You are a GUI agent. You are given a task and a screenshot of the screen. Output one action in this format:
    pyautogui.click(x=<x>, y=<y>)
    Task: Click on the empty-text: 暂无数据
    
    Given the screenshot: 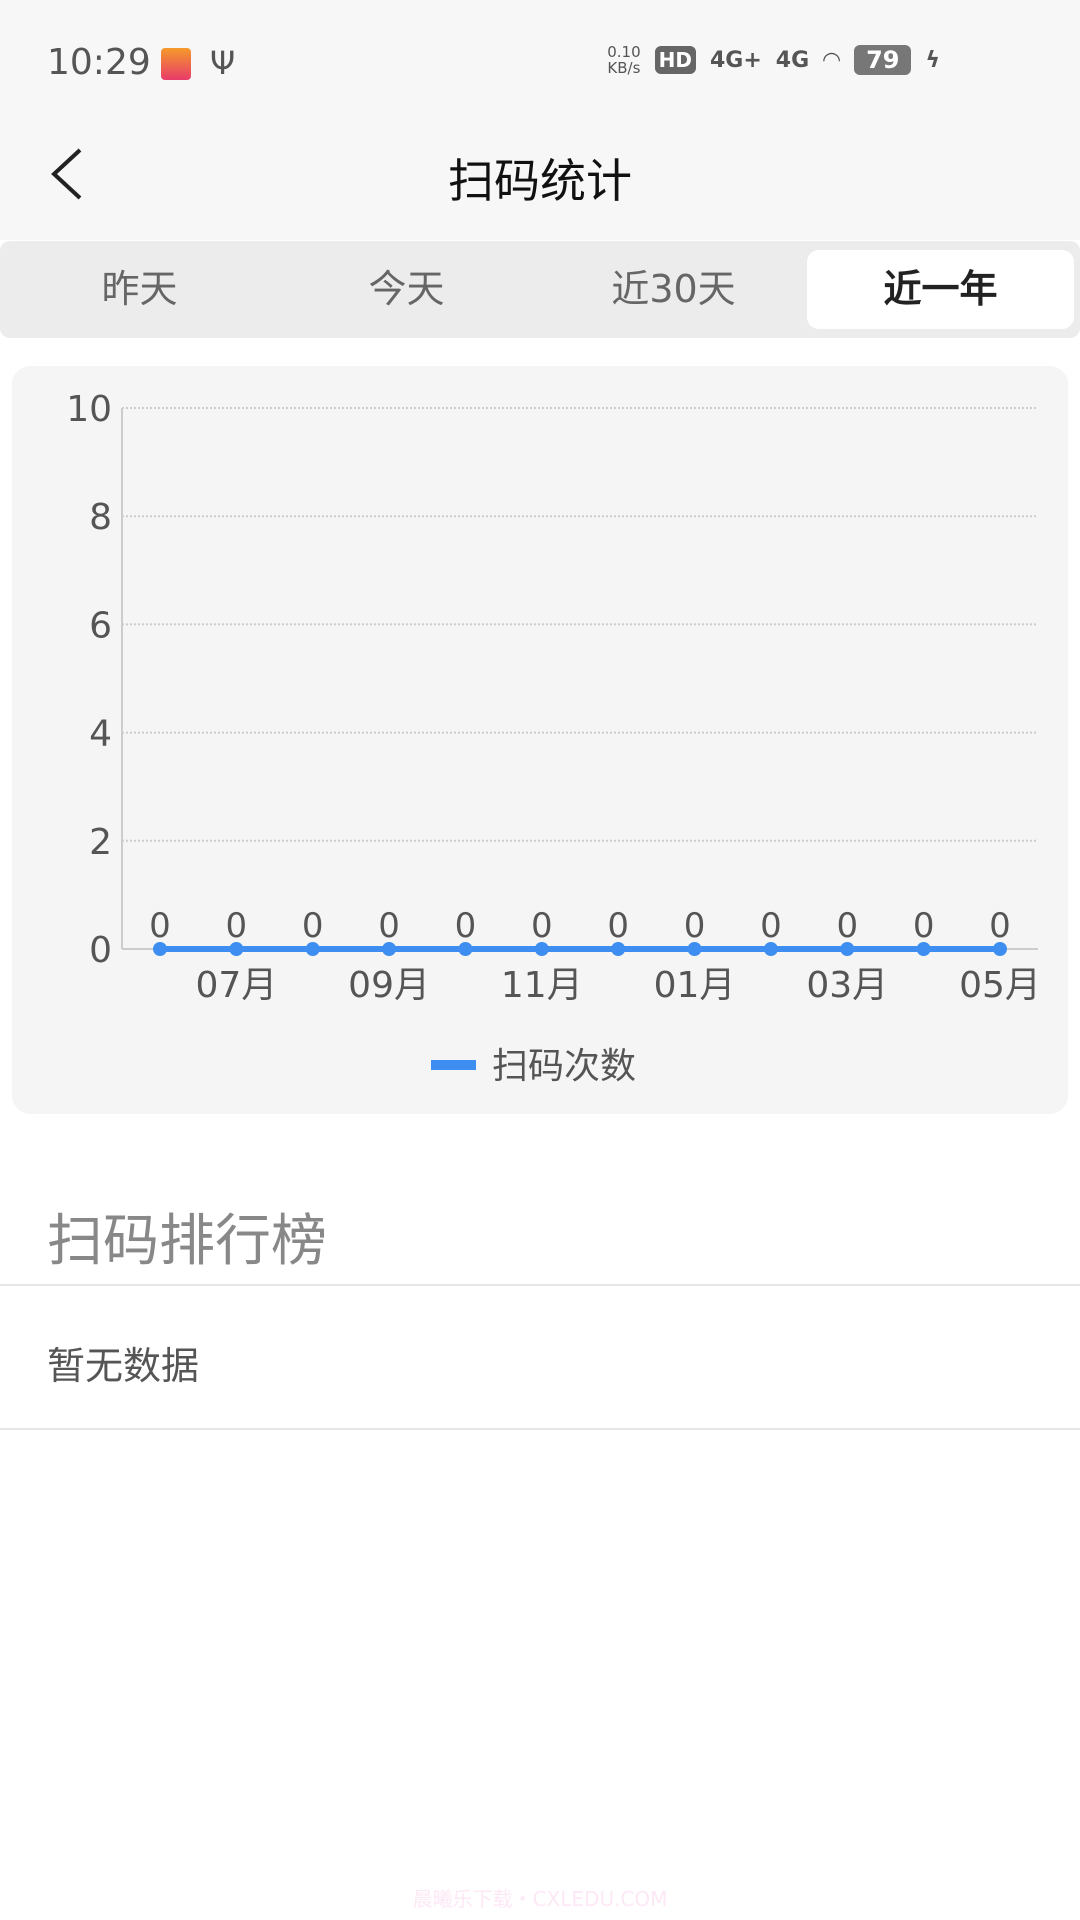 What is the action you would take?
    pyautogui.click(x=123, y=1366)
    